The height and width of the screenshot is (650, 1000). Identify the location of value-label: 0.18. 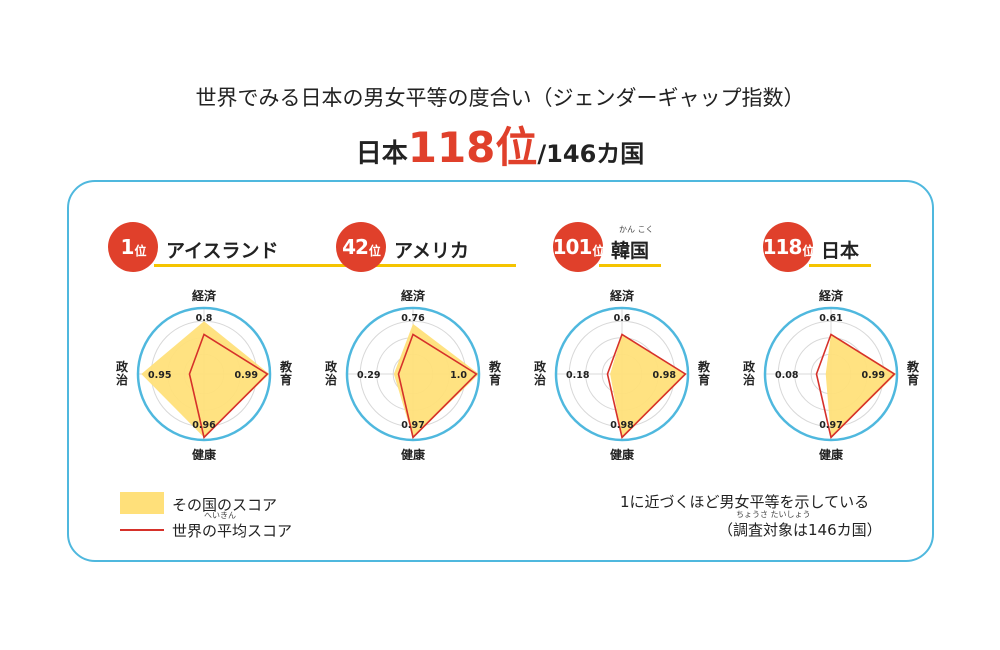
(578, 375).